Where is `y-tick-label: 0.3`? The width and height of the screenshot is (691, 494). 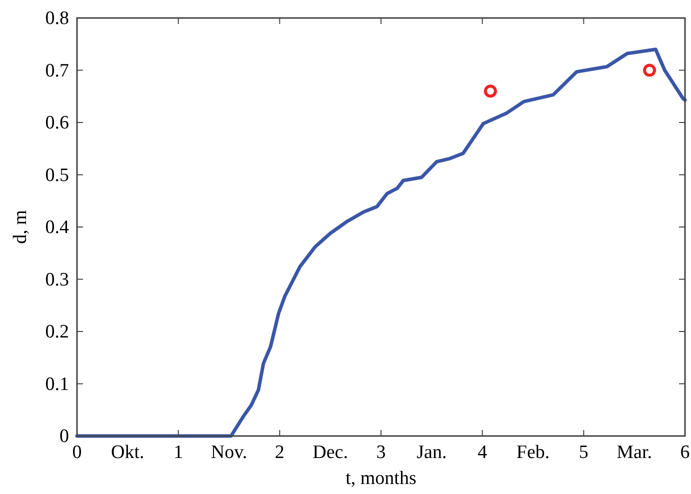 y-tick-label: 0.3 is located at coordinates (57, 279).